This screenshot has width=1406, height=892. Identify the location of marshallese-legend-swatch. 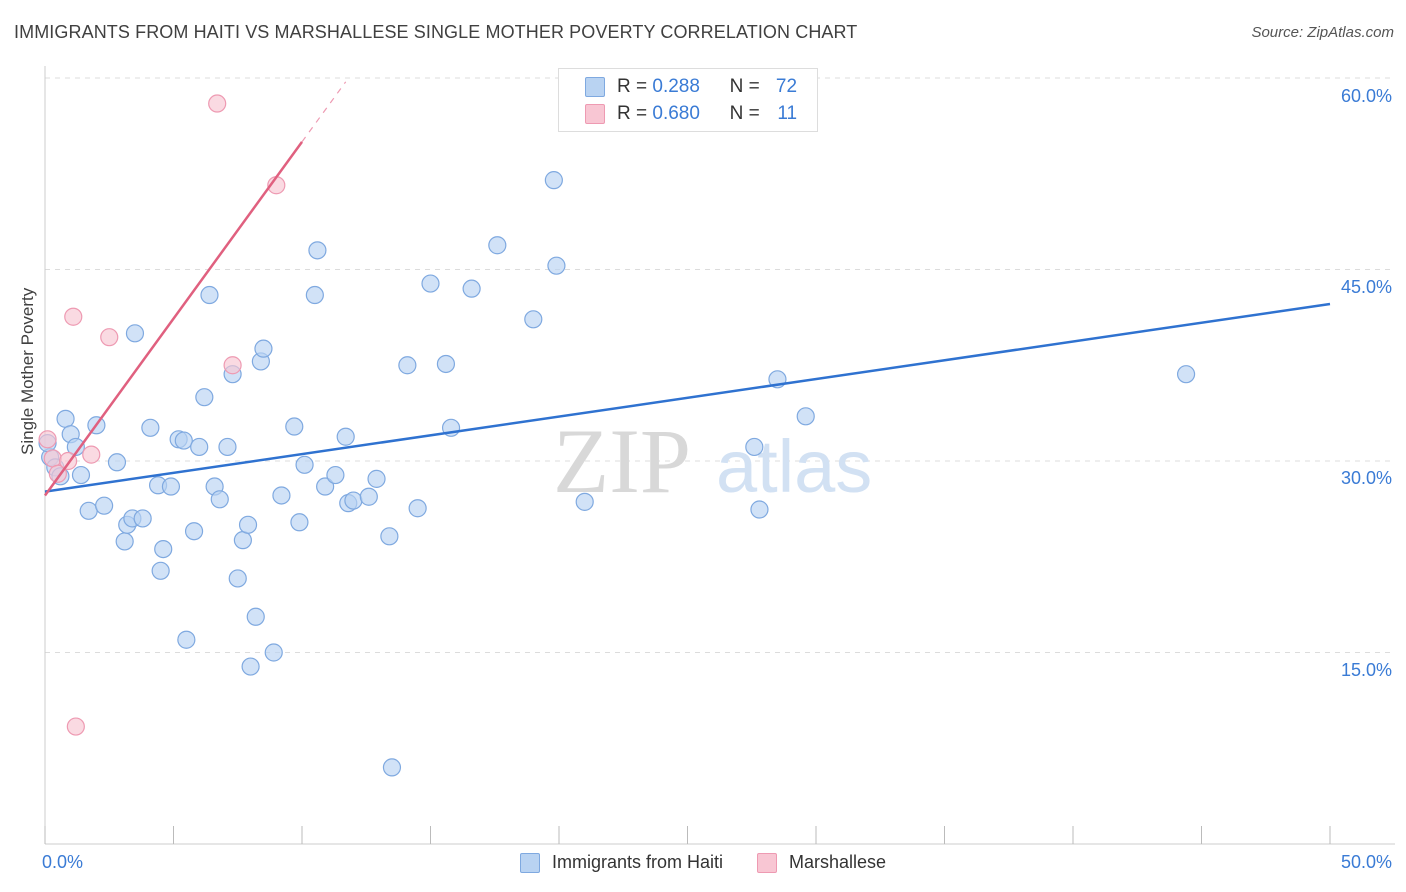
(767, 862).